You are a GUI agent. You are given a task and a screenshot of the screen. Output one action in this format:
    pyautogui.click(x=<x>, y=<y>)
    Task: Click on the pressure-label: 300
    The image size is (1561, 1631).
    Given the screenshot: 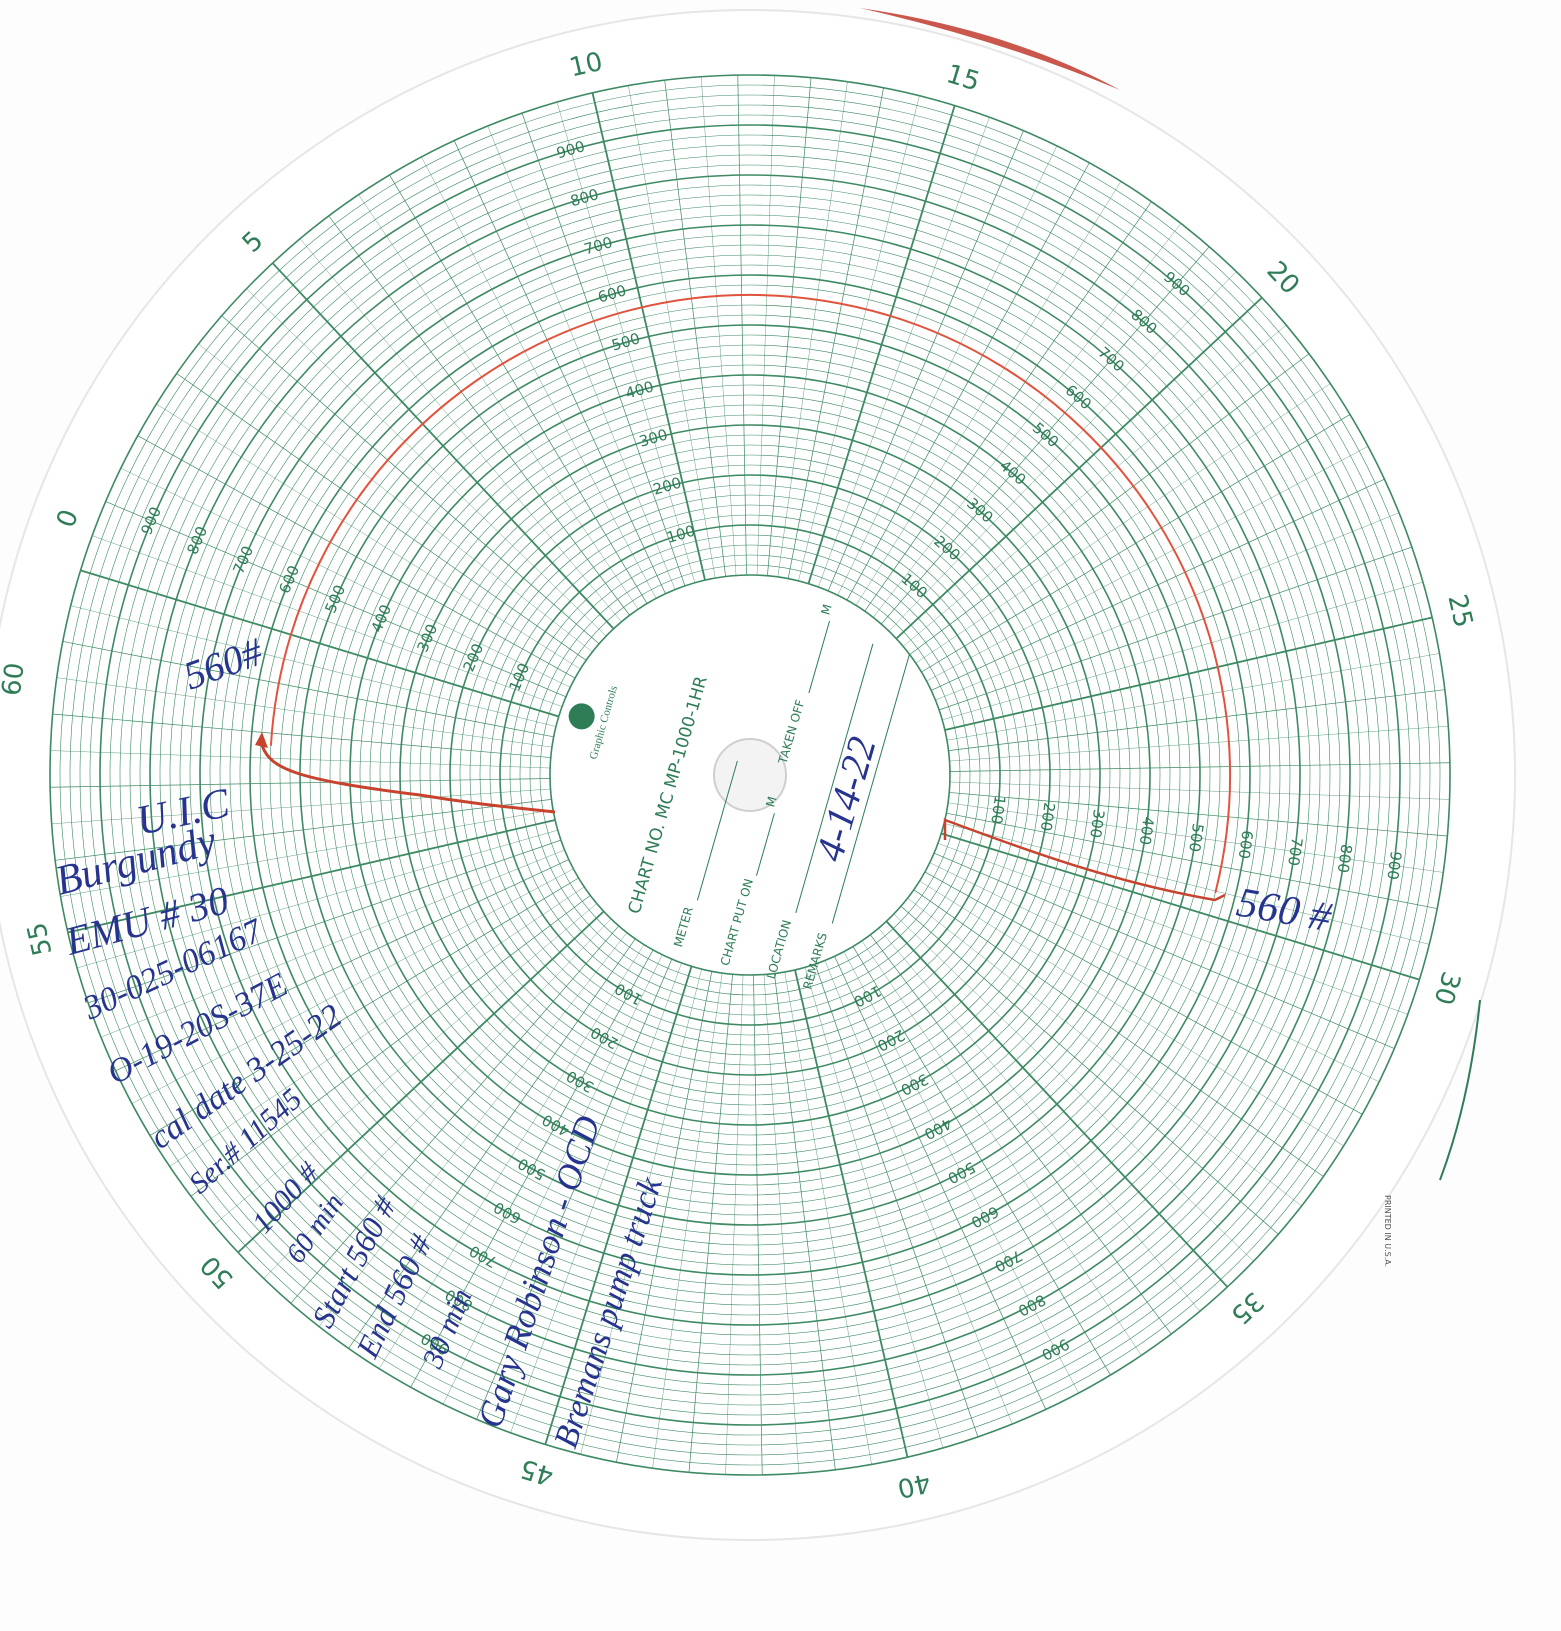 What is the action you would take?
    pyautogui.click(x=1097, y=823)
    